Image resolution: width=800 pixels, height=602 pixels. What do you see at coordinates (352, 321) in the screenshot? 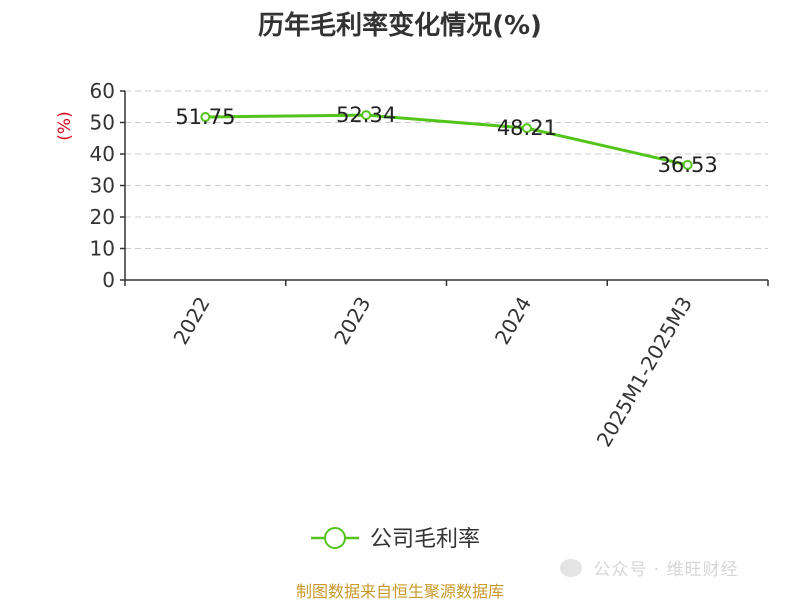
I see `x-tick-label: 2023` at bounding box center [352, 321].